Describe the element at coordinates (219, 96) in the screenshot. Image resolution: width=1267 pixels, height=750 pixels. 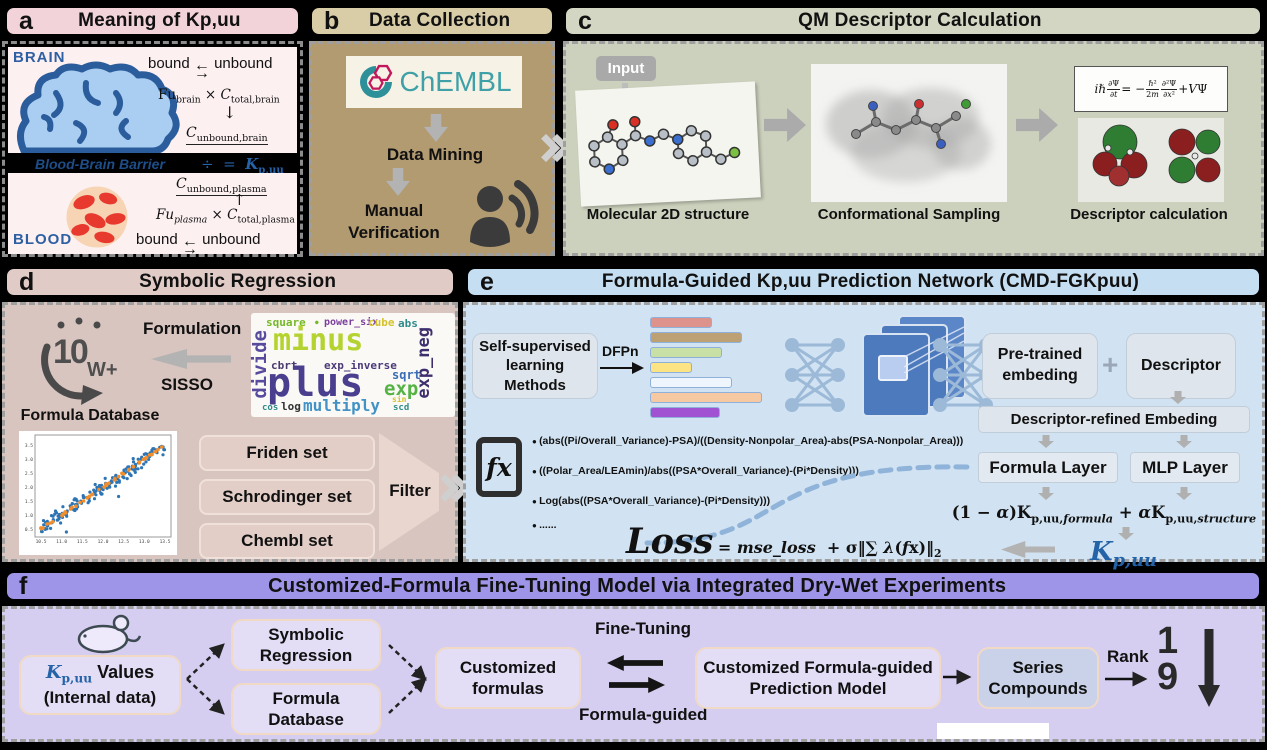
I see `brain-formula: Fubrain × Ctotal,brain` at that location.